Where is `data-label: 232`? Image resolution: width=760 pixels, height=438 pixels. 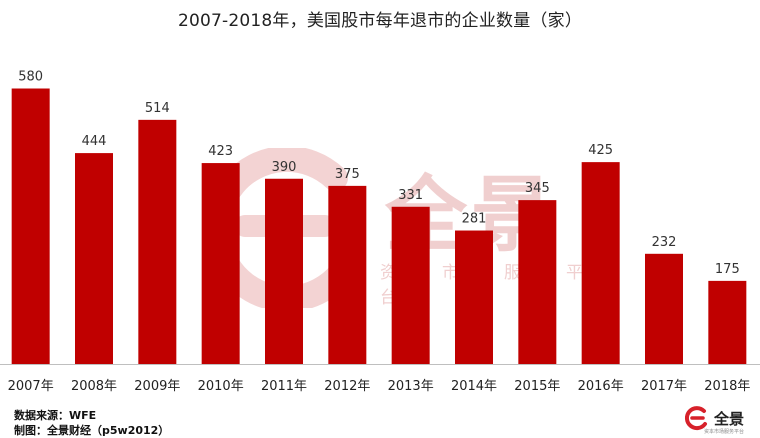
data-label: 232 is located at coordinates (664, 242).